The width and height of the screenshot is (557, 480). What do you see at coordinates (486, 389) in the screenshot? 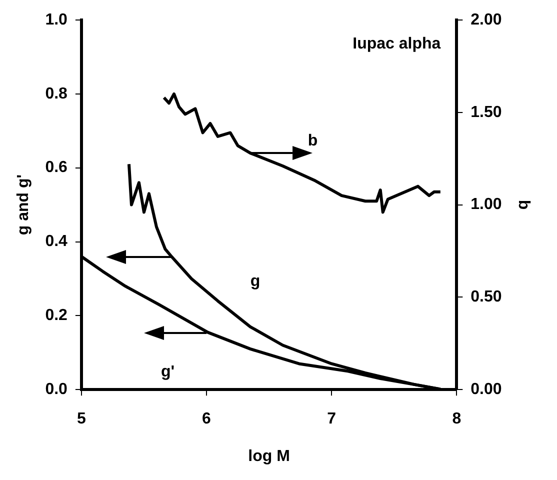
I see `y2-tick-label: 0.00` at bounding box center [486, 389].